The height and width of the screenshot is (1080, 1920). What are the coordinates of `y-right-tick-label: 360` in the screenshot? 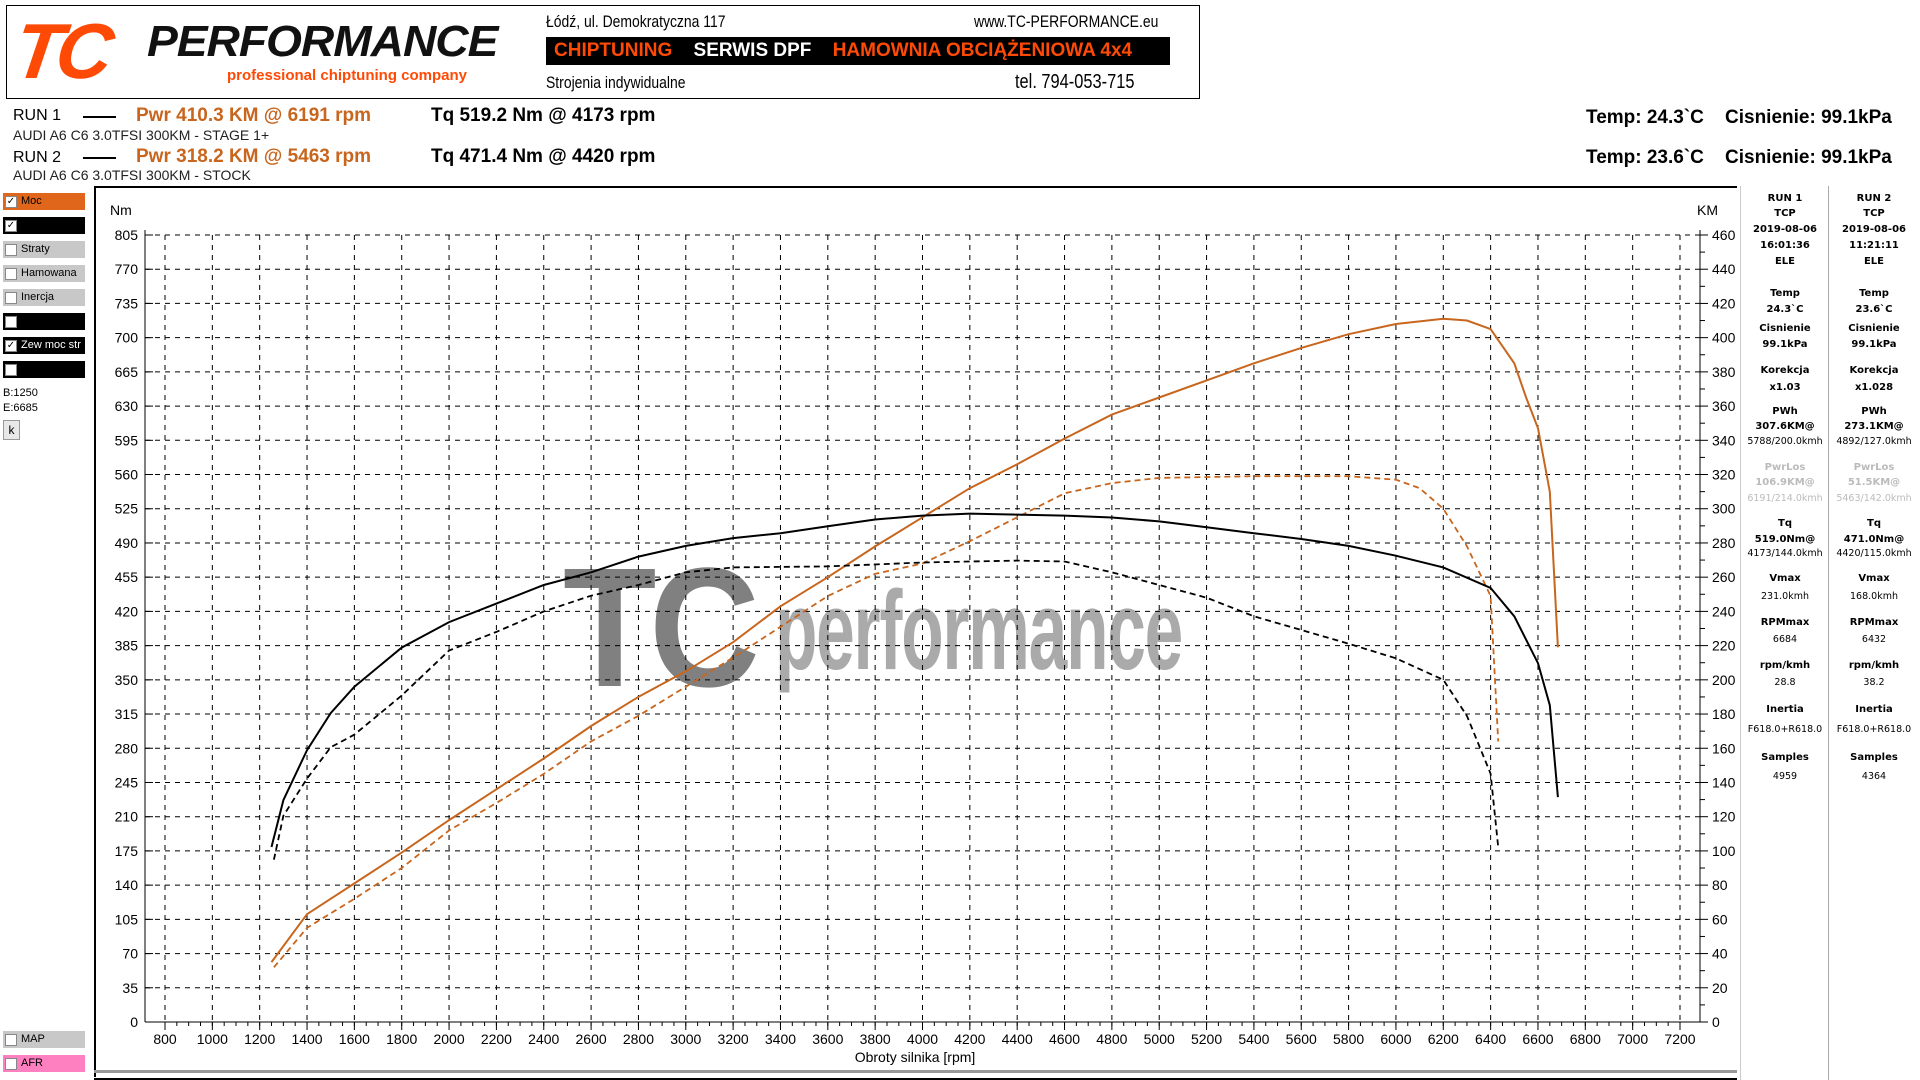 It's located at (1724, 406).